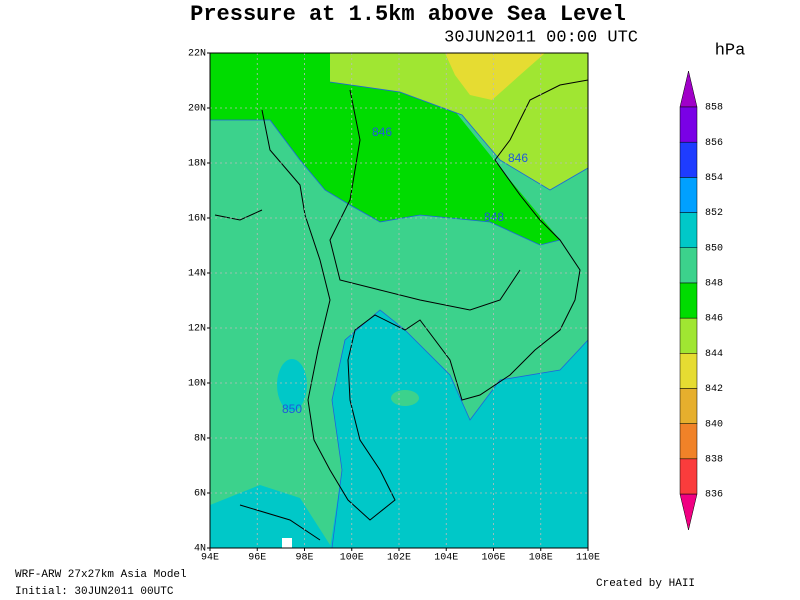 This screenshot has height=600, width=800. What do you see at coordinates (197, 164) in the screenshot?
I see `lat-tick-label: 18N` at bounding box center [197, 164].